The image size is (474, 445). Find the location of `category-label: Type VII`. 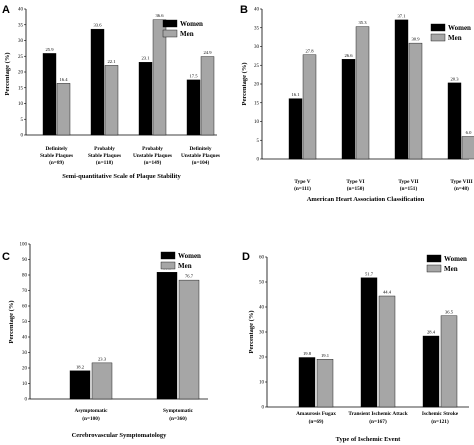

category-label: Type VII is located at coordinates (408, 182).